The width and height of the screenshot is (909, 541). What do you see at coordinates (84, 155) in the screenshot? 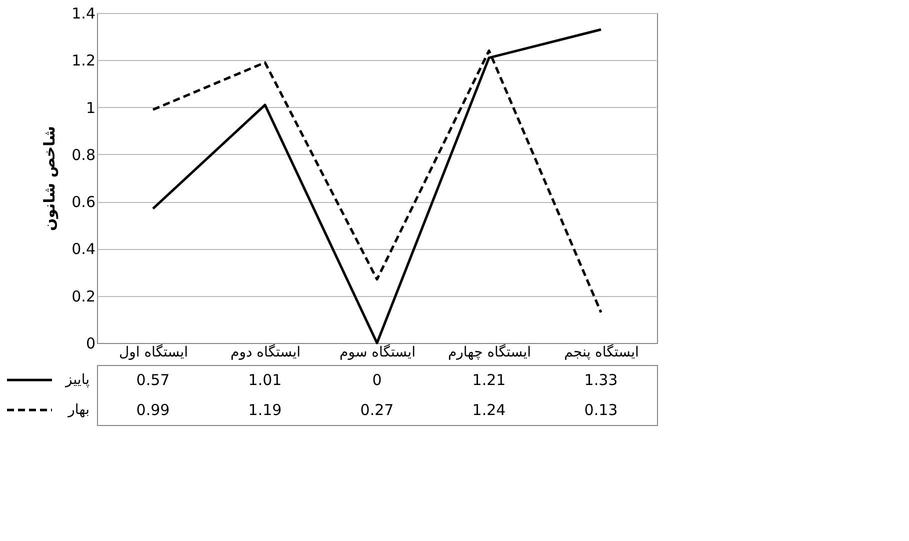
I see `y-tick-label: 0.8` at bounding box center [84, 155].